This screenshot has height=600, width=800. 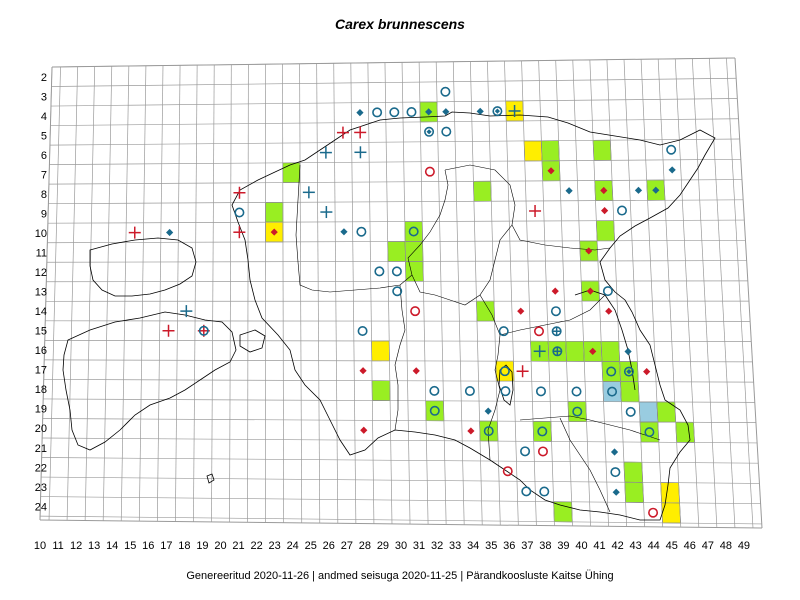 I want to click on x-tick-label: 46, so click(x=690, y=546).